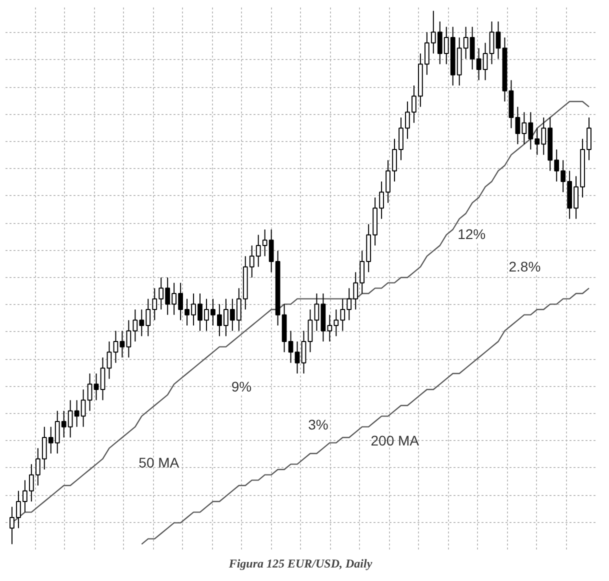 This screenshot has height=581, width=609. Describe the element at coordinates (300, 563) in the screenshot. I see `text: Figura 125 EUR/USD, Daily` at that location.